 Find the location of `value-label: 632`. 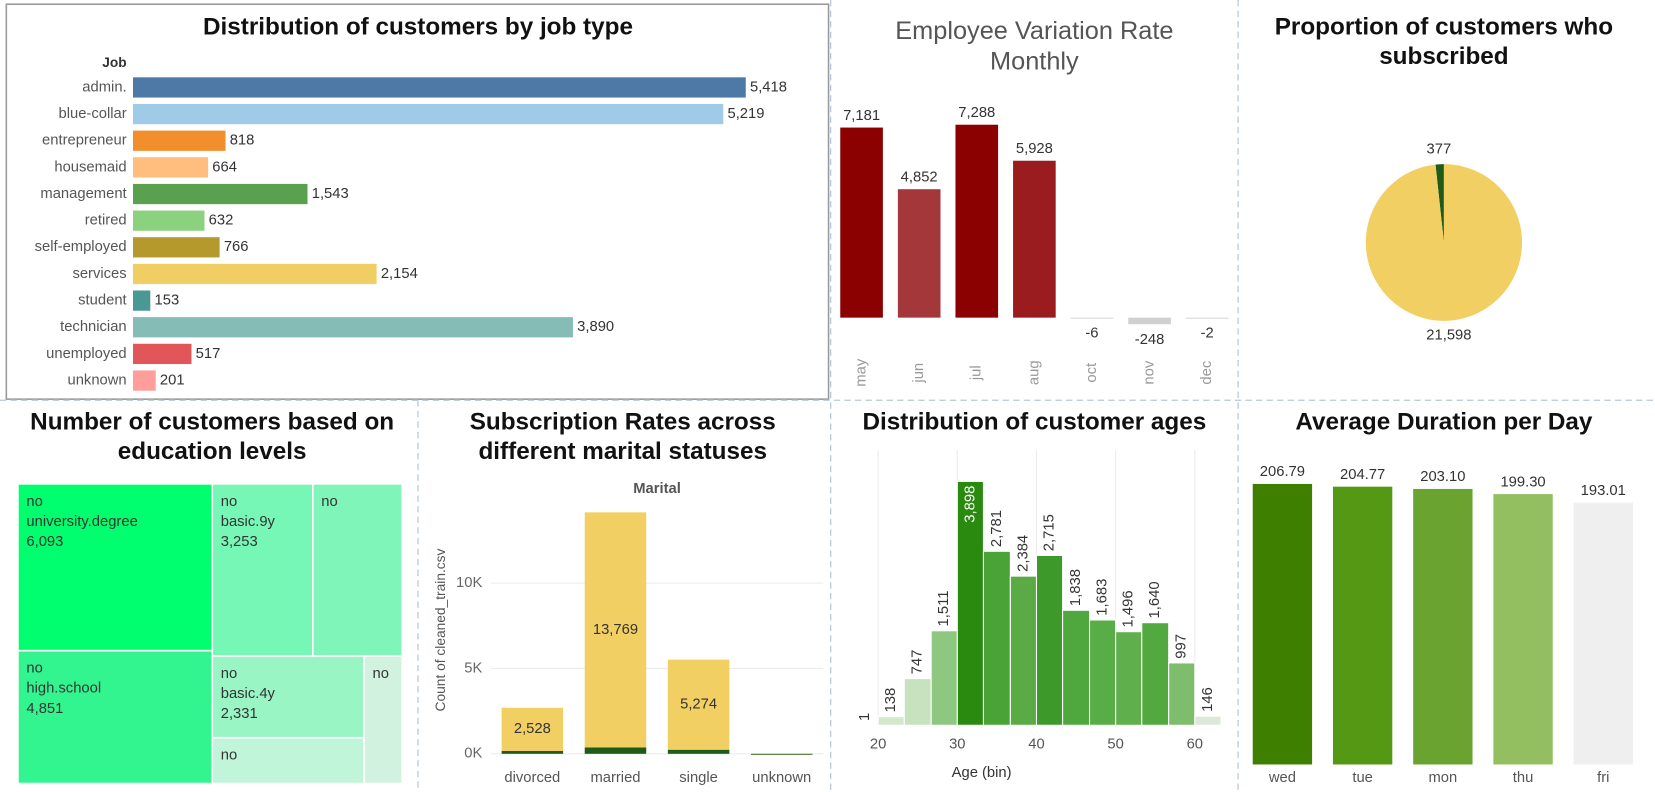

value-label: 632 is located at coordinates (221, 221).